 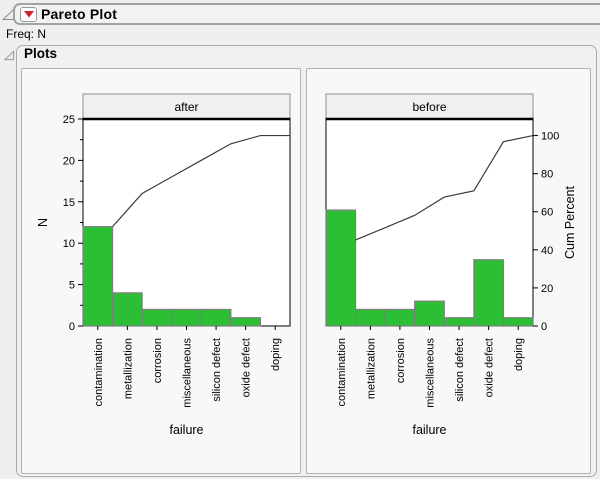 I want to click on page-title: Pareto Plot, so click(x=79, y=14).